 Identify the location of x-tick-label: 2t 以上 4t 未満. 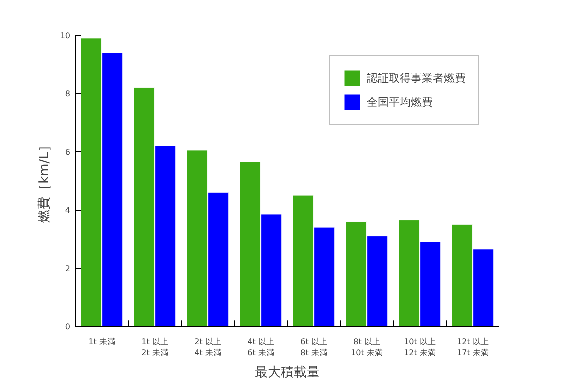
(208, 348).